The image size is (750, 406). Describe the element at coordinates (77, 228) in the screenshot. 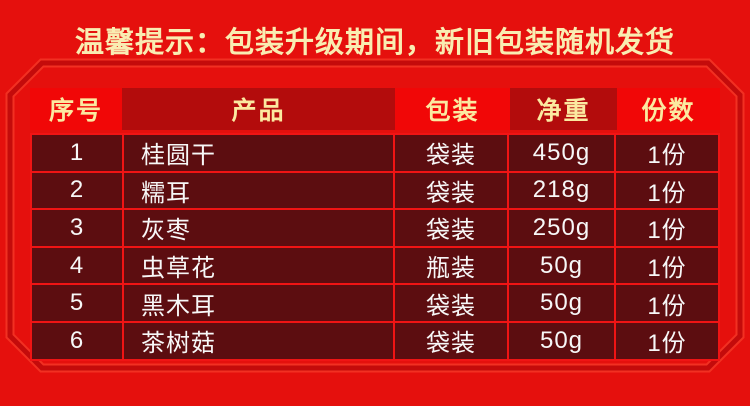

I see `cell-no: 3` at that location.